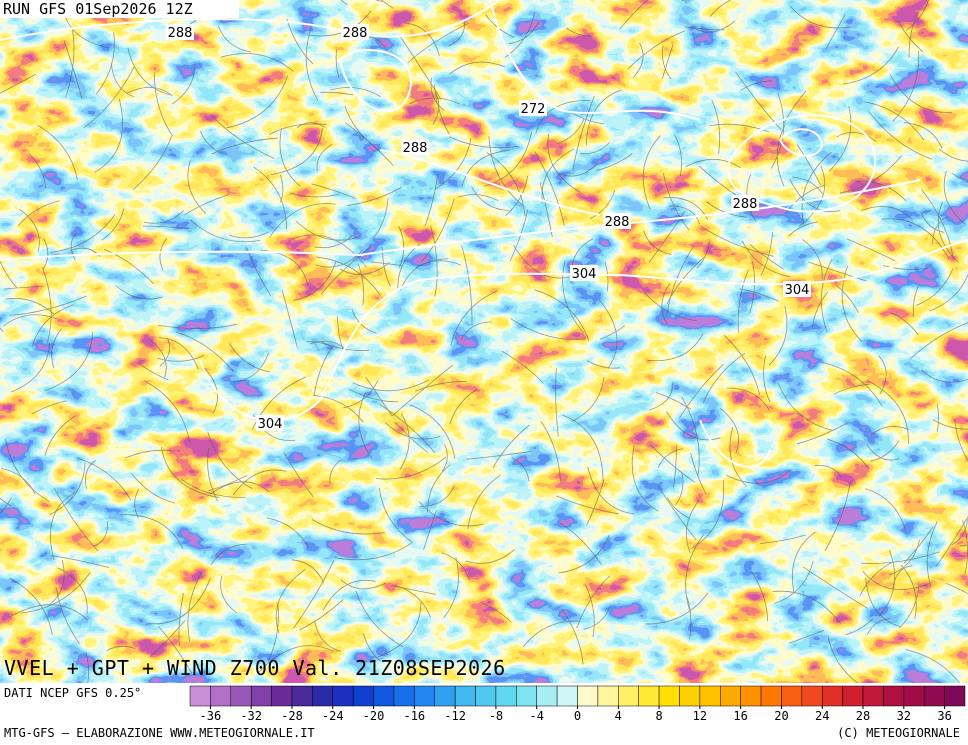 This screenshot has width=968, height=745. I want to click on colorbar-tick-label: 0, so click(577, 716).